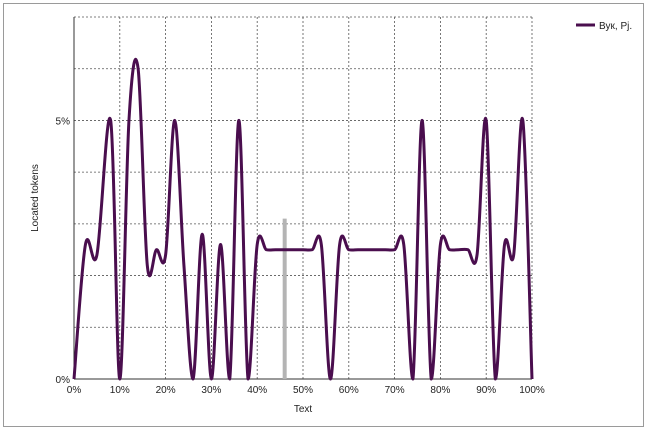 This screenshot has width=648, height=431. I want to click on x-tick-label: 10%, so click(120, 390).